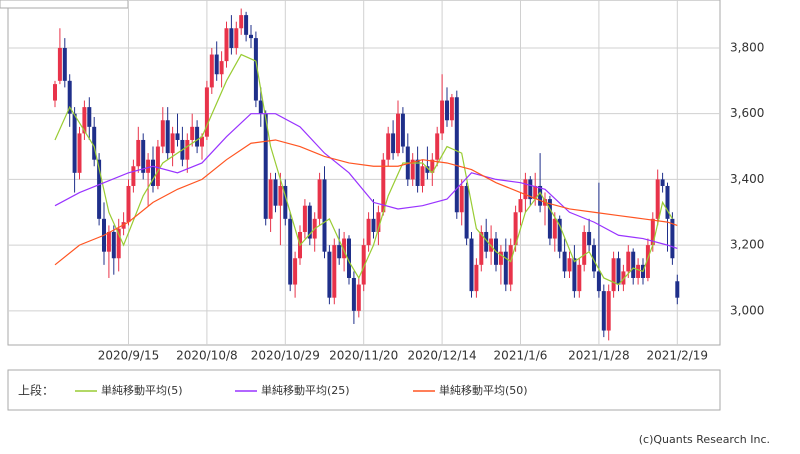  Describe the element at coordinates (142, 390) in the screenshot. I see `legend-label: 単純移動平均(5)` at that location.